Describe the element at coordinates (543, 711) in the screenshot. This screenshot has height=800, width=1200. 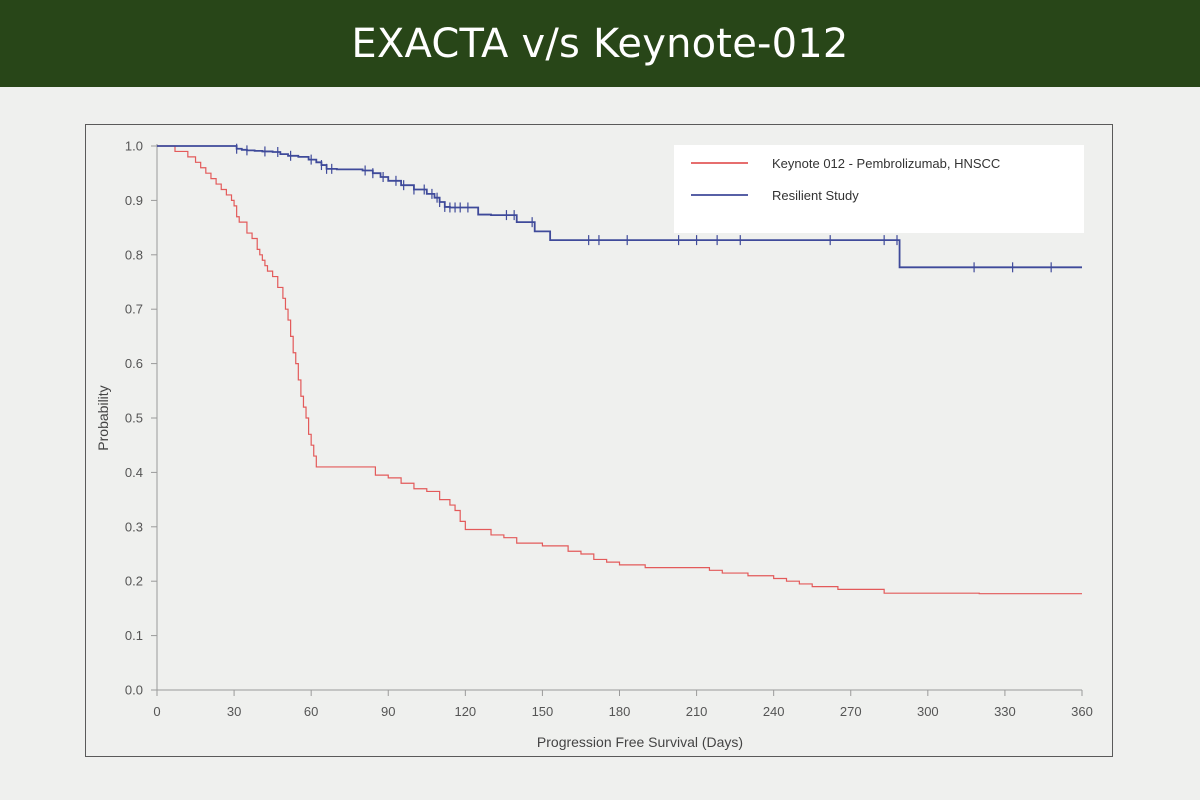
I see `x-tick-label: 150` at that location.